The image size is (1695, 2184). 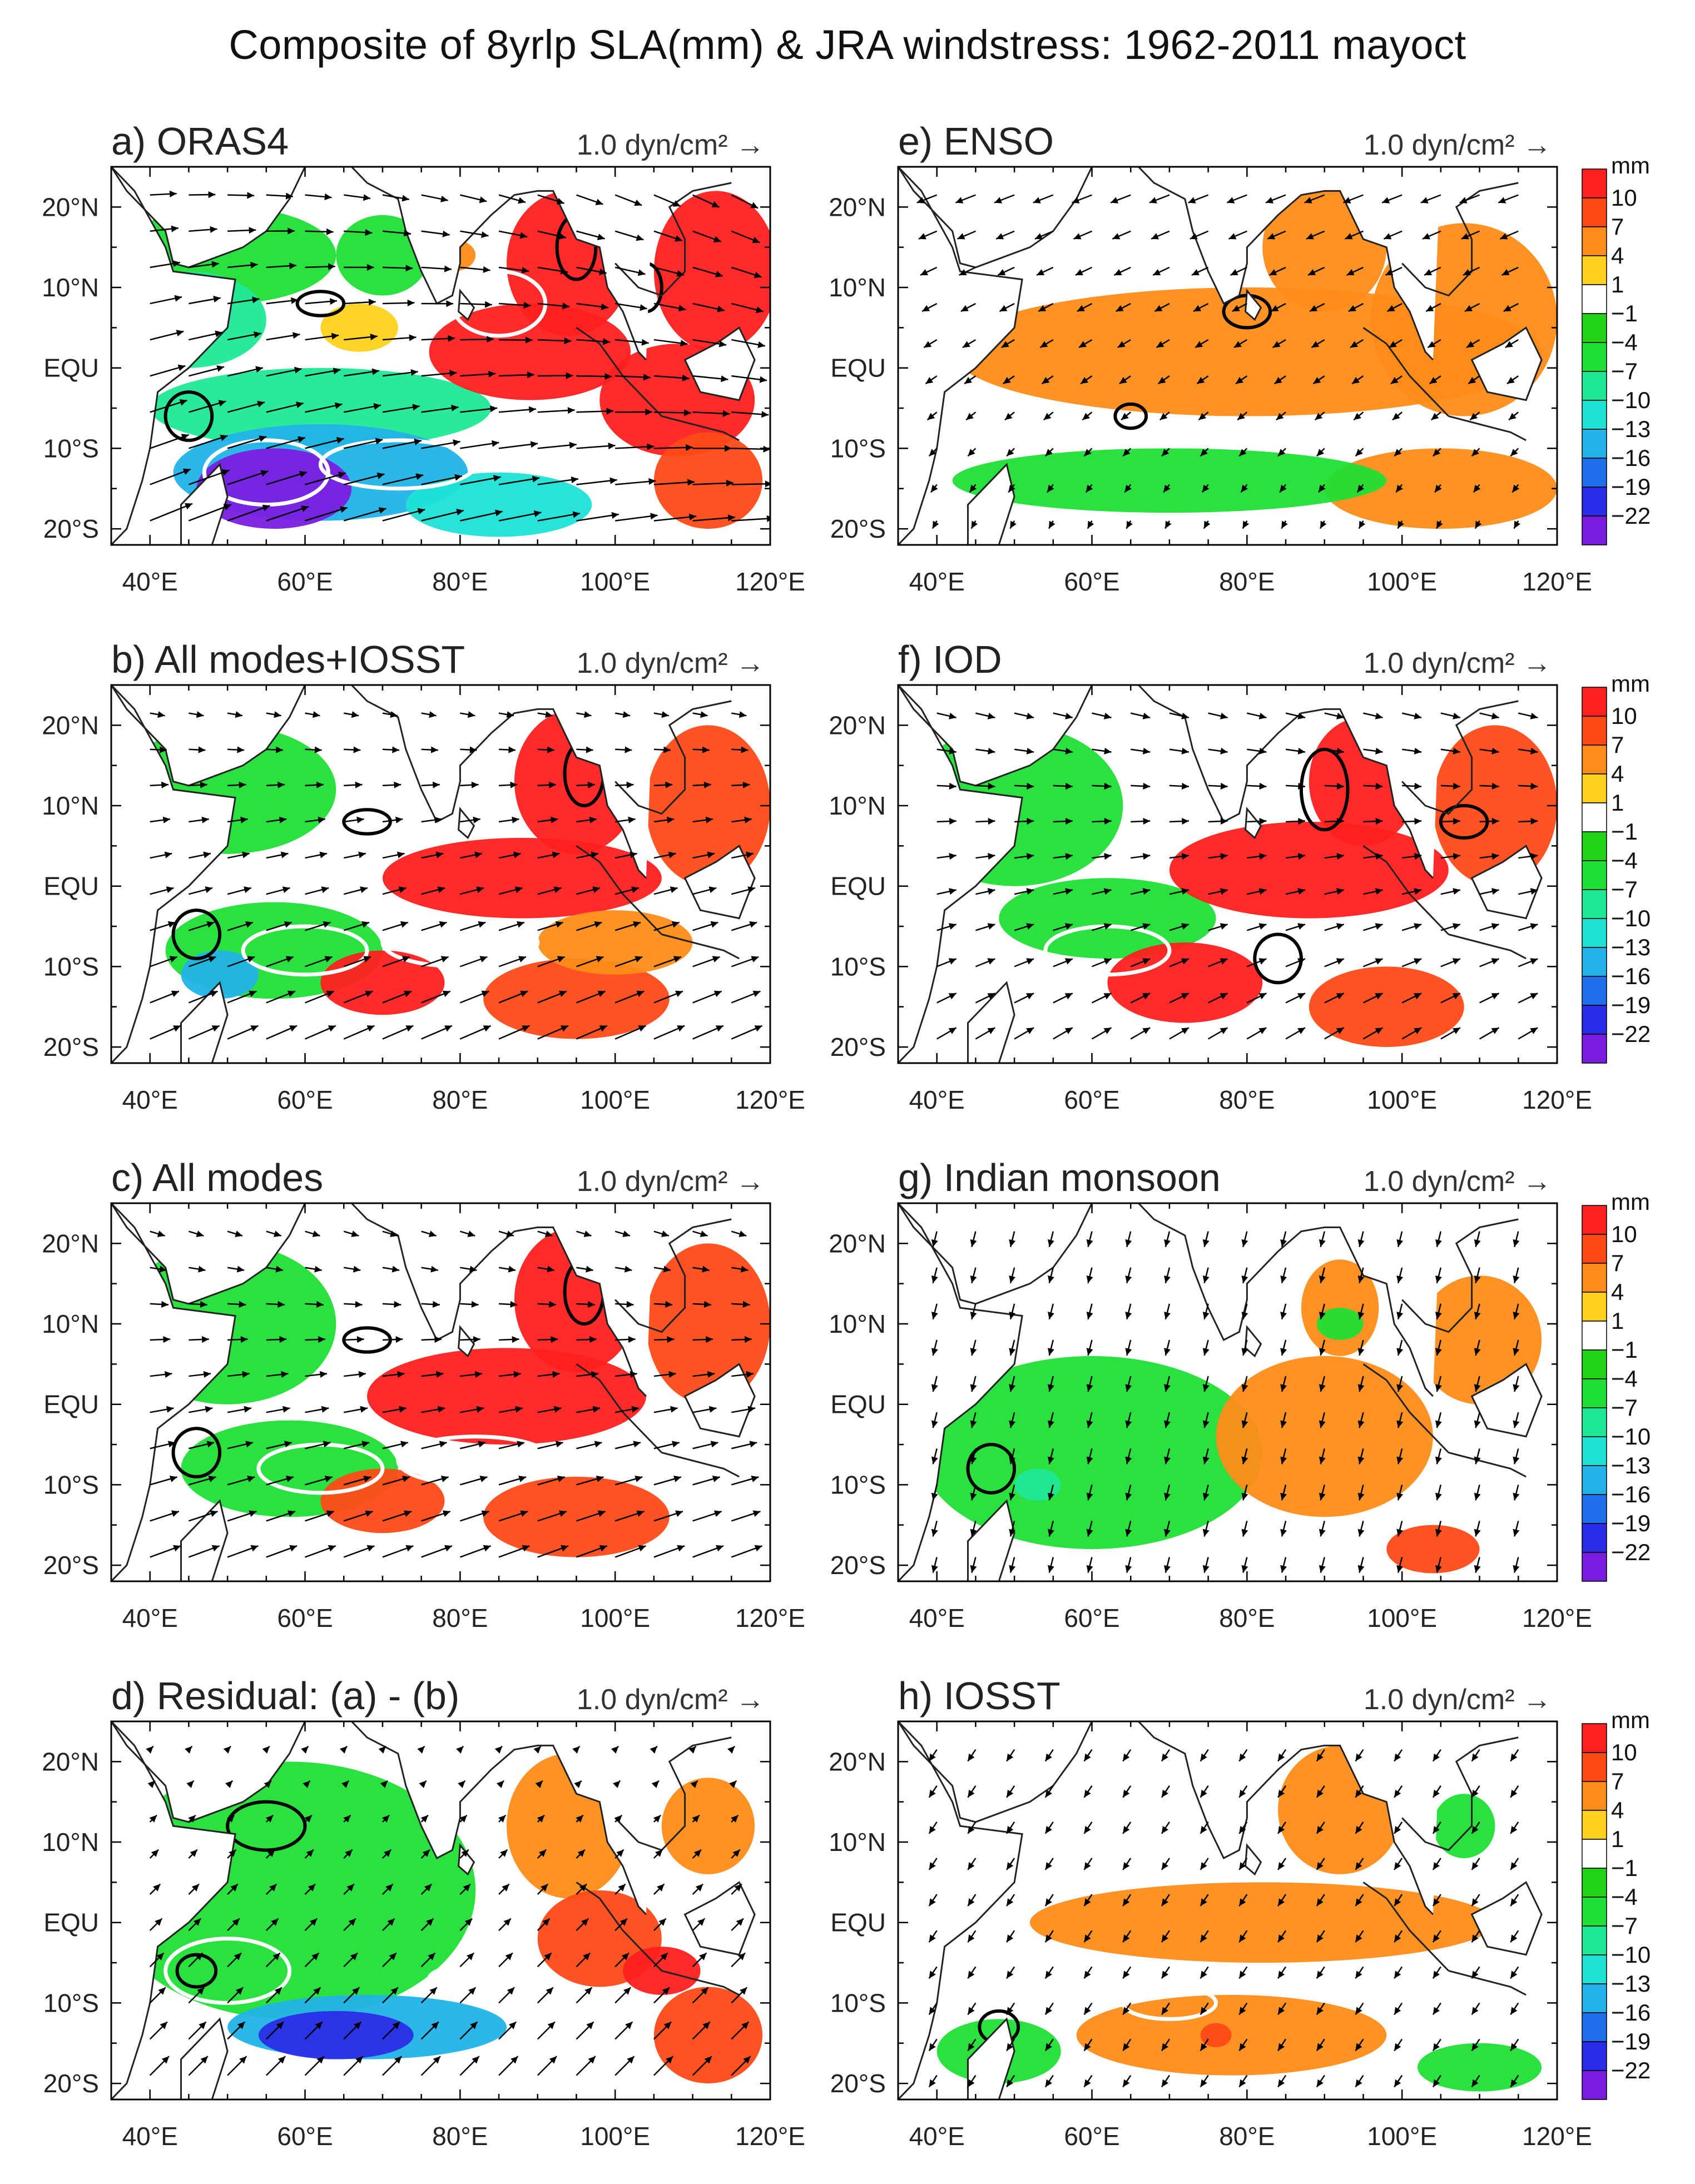 I want to click on lat-tick-label: EQU, so click(x=71, y=1404).